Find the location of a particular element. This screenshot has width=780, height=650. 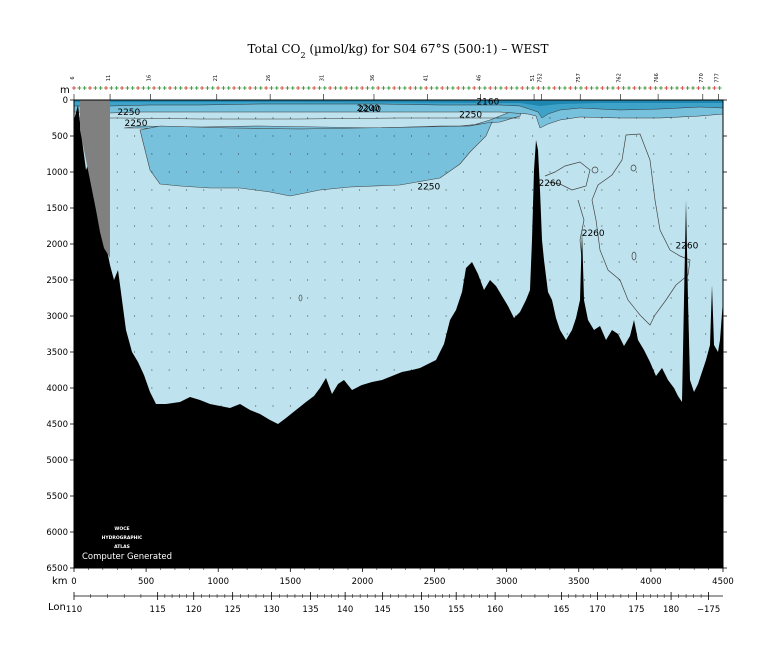

station-label: 752 is located at coordinates (540, 78).